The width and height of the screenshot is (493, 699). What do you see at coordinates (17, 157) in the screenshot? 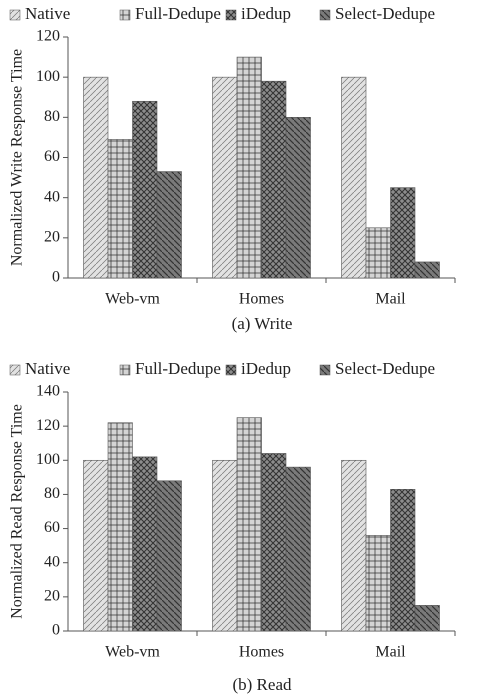
I see `y-axis-label: Normalized Write Response Time` at bounding box center [17, 157].